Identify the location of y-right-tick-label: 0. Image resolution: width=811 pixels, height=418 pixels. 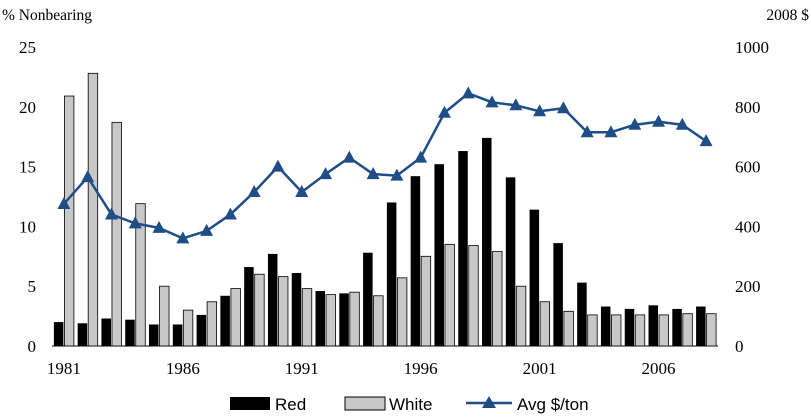
(739, 346).